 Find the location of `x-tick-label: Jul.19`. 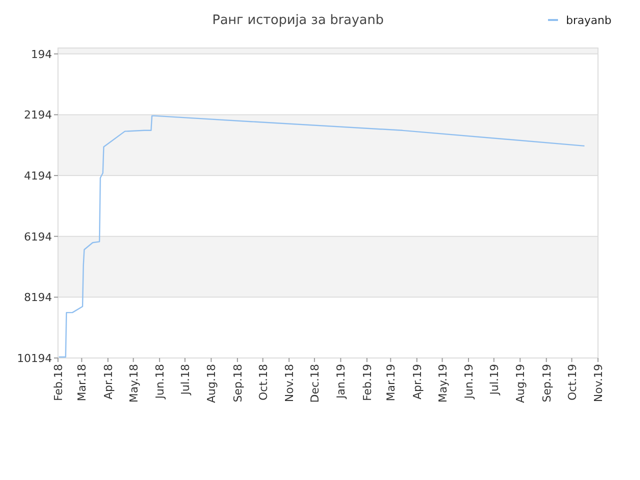

x-tick-label: Jul.19 is located at coordinates (494, 380).